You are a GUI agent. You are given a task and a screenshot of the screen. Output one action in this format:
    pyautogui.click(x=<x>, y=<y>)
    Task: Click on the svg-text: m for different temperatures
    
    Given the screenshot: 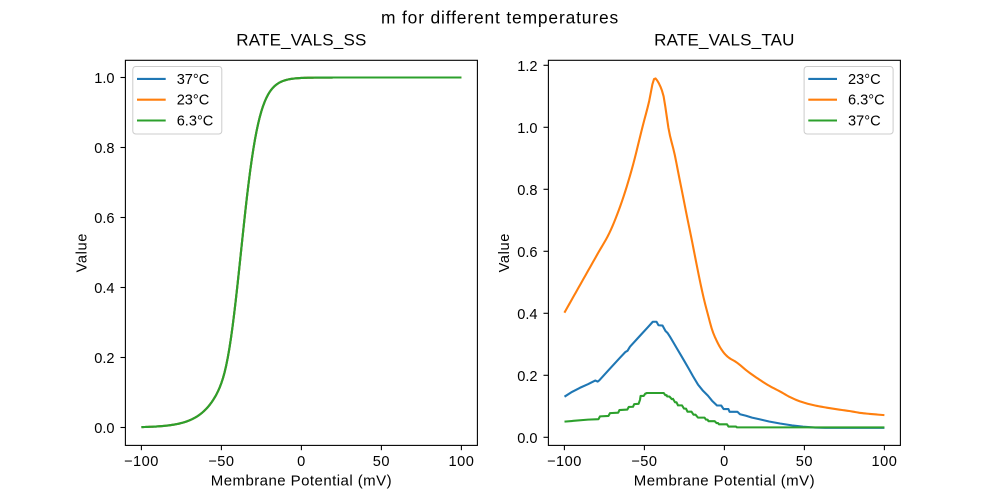 What is the action you would take?
    pyautogui.click(x=500, y=18)
    